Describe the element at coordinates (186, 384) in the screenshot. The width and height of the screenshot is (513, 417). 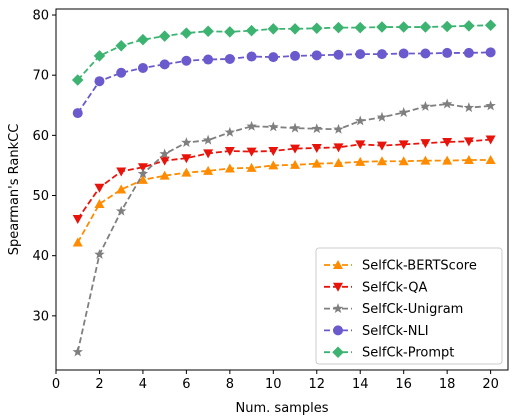
I see `x-tick-label: 6` at that location.